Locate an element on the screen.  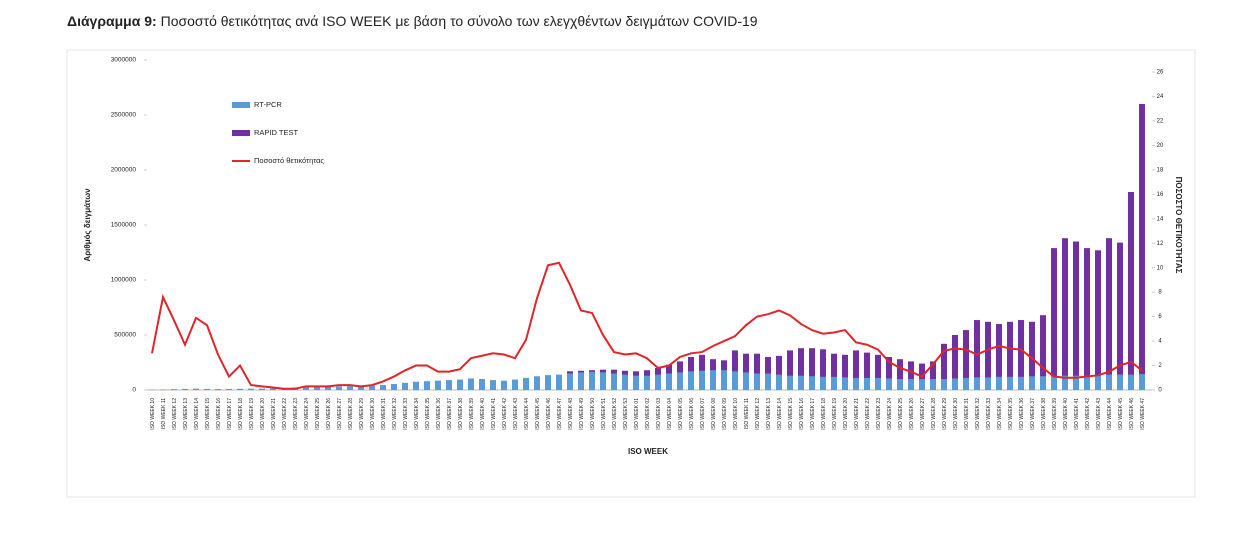
x-tick-label: ISO WEEK 46 is located at coordinates (1132, 414).